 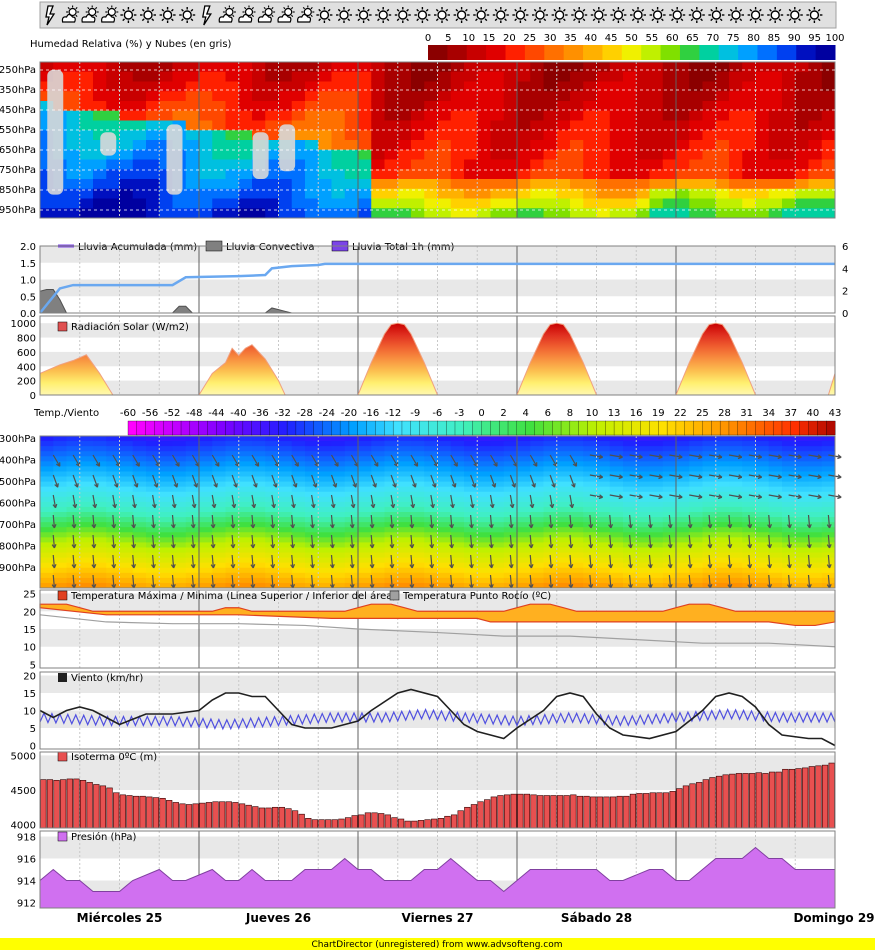 What do you see at coordinates (96, 8) in the screenshot?
I see `cloud-sun-ray` at bounding box center [96, 8].